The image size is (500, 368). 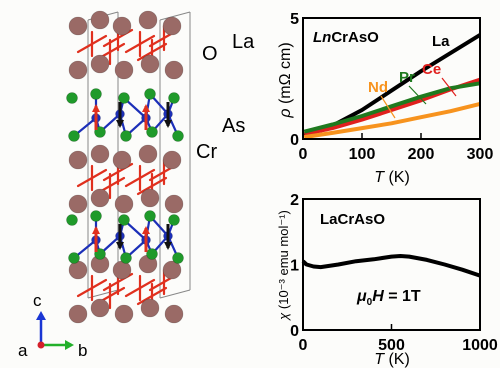 What do you see at coordinates (132, 177) in the screenshot?
I see `spin-arrows` at bounding box center [132, 177].